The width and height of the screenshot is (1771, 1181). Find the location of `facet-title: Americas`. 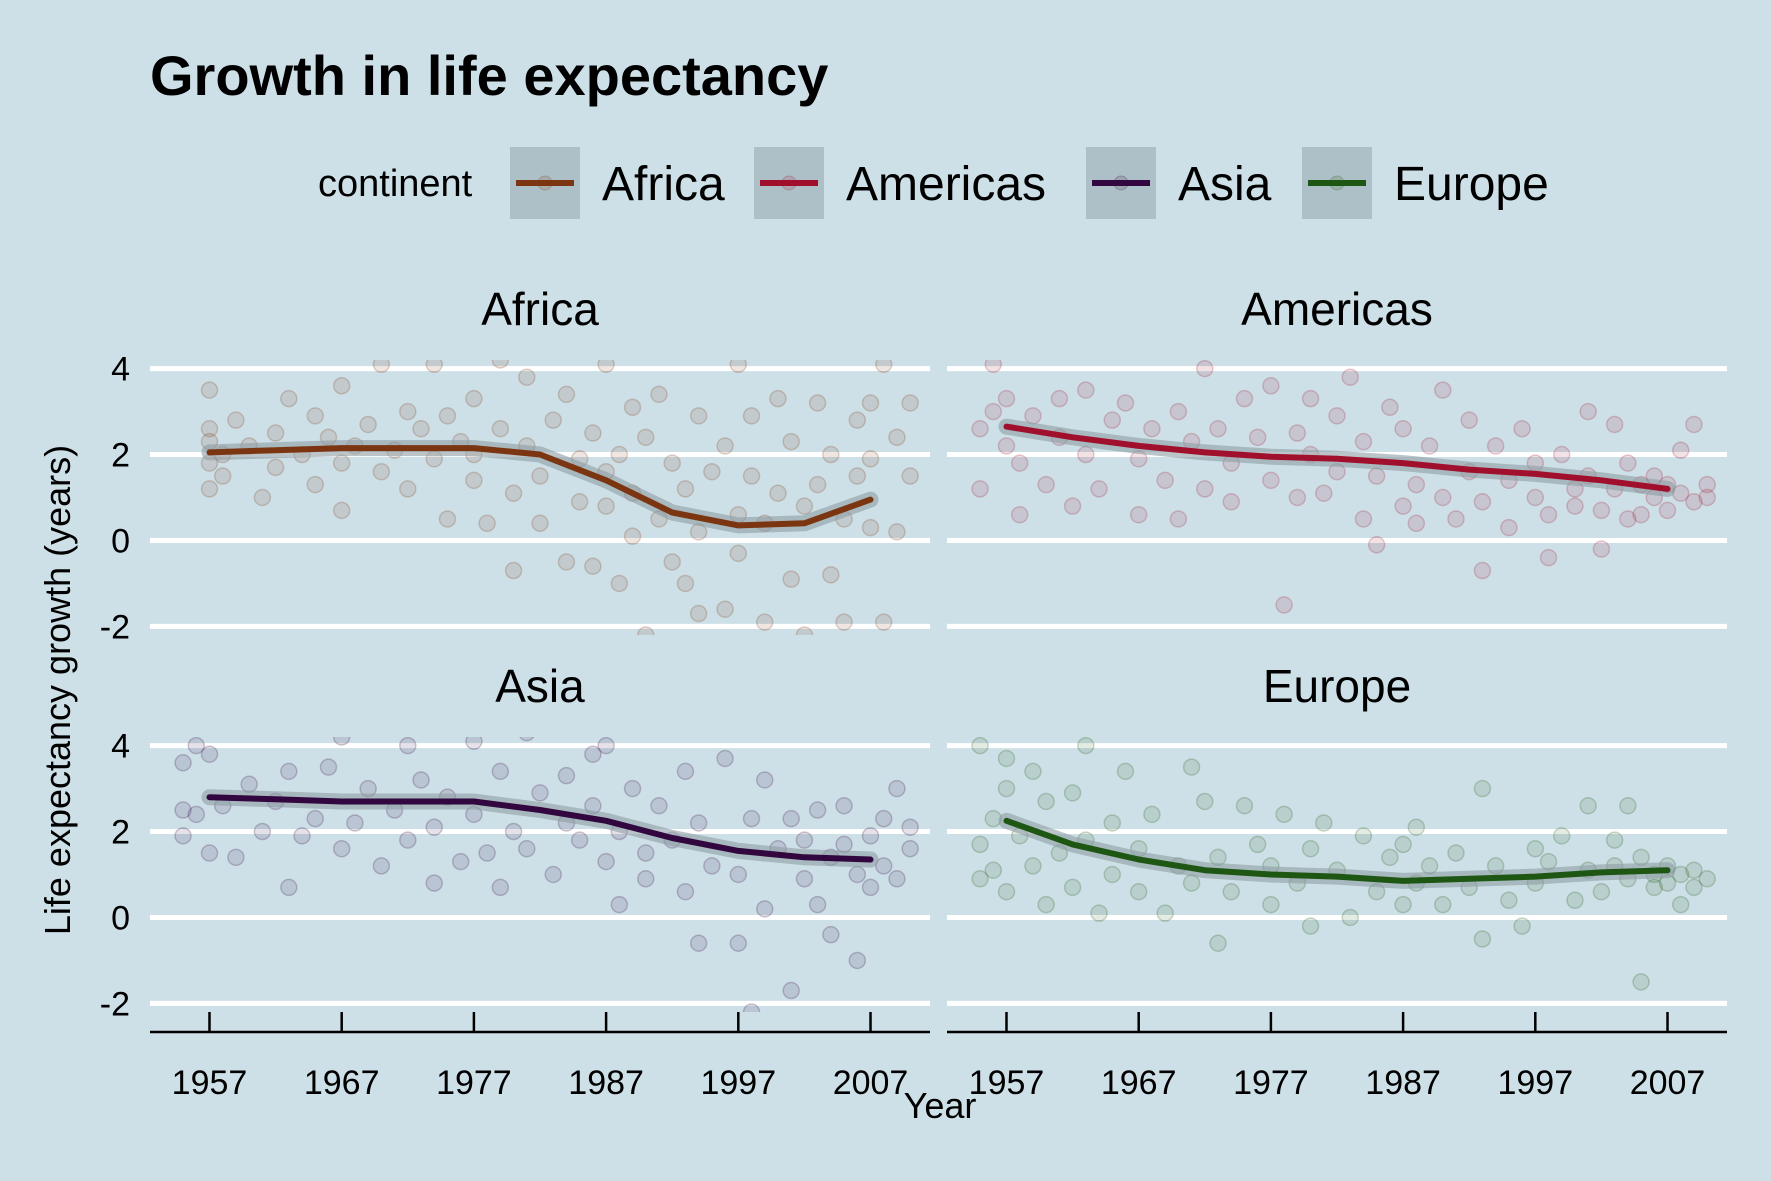

facet-title: Americas is located at coordinates (1337, 309).